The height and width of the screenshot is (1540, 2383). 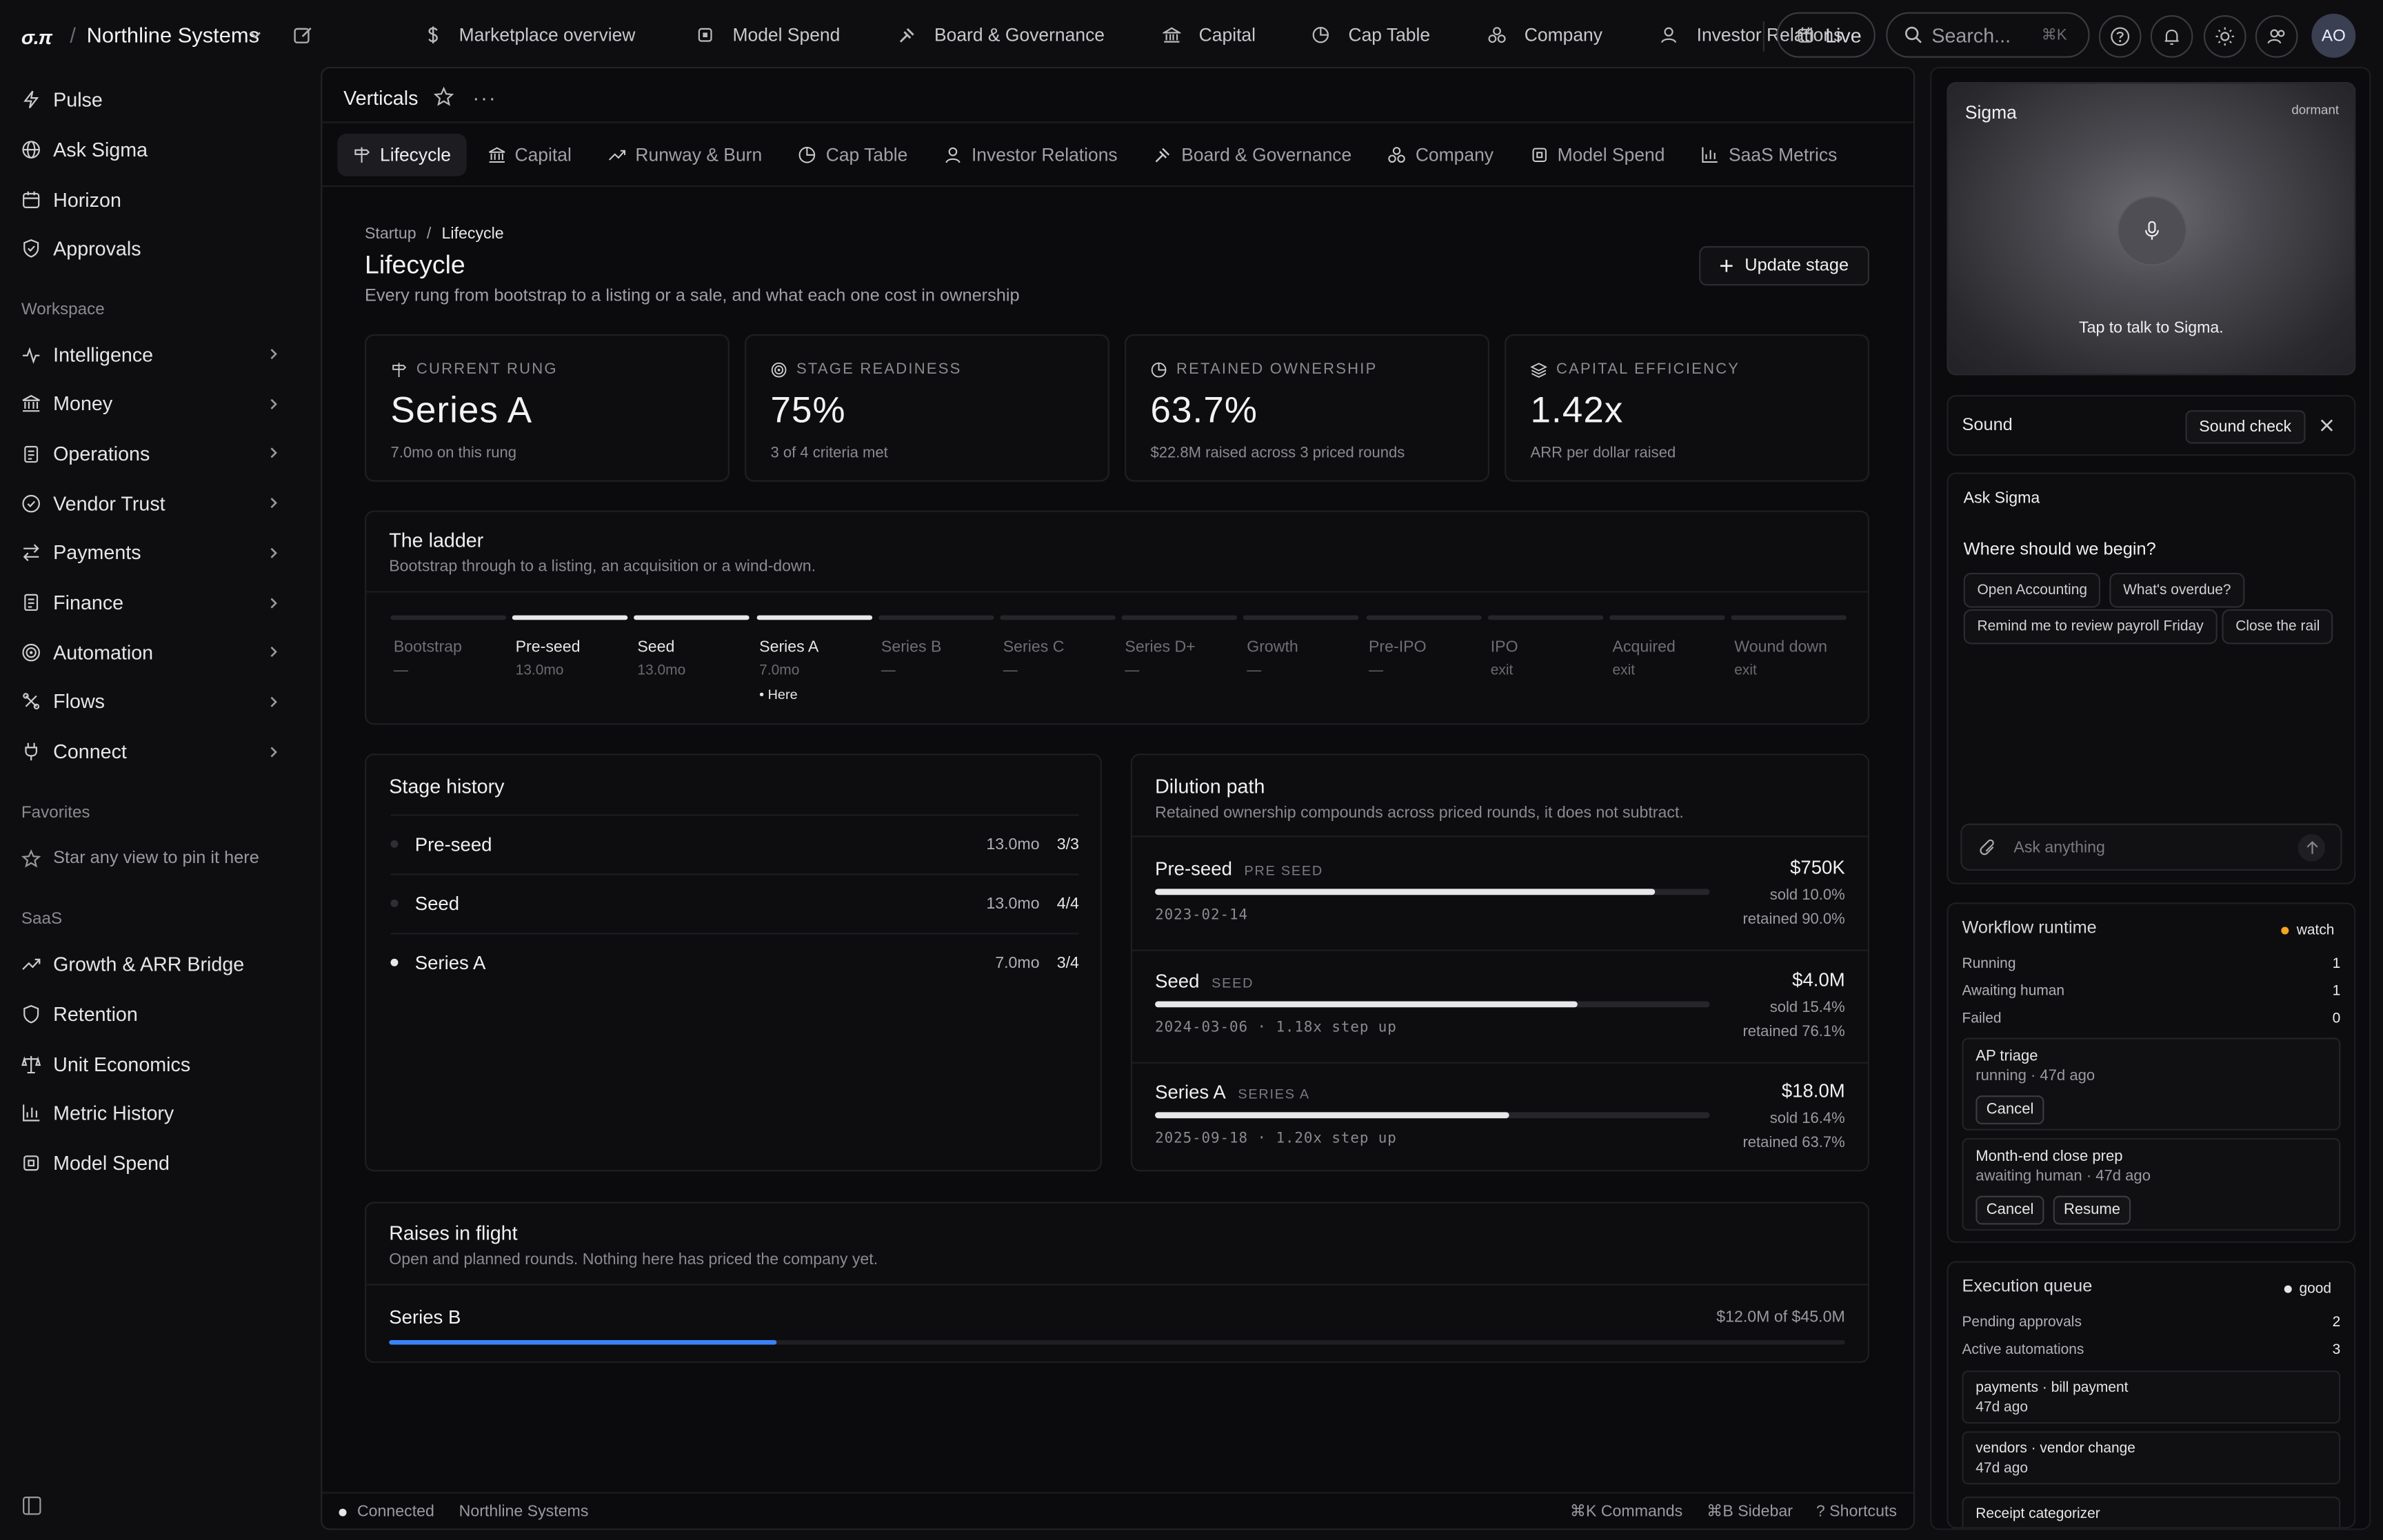 What do you see at coordinates (2151, 1513) in the screenshot?
I see `queue-item: Receipt categorizer` at bounding box center [2151, 1513].